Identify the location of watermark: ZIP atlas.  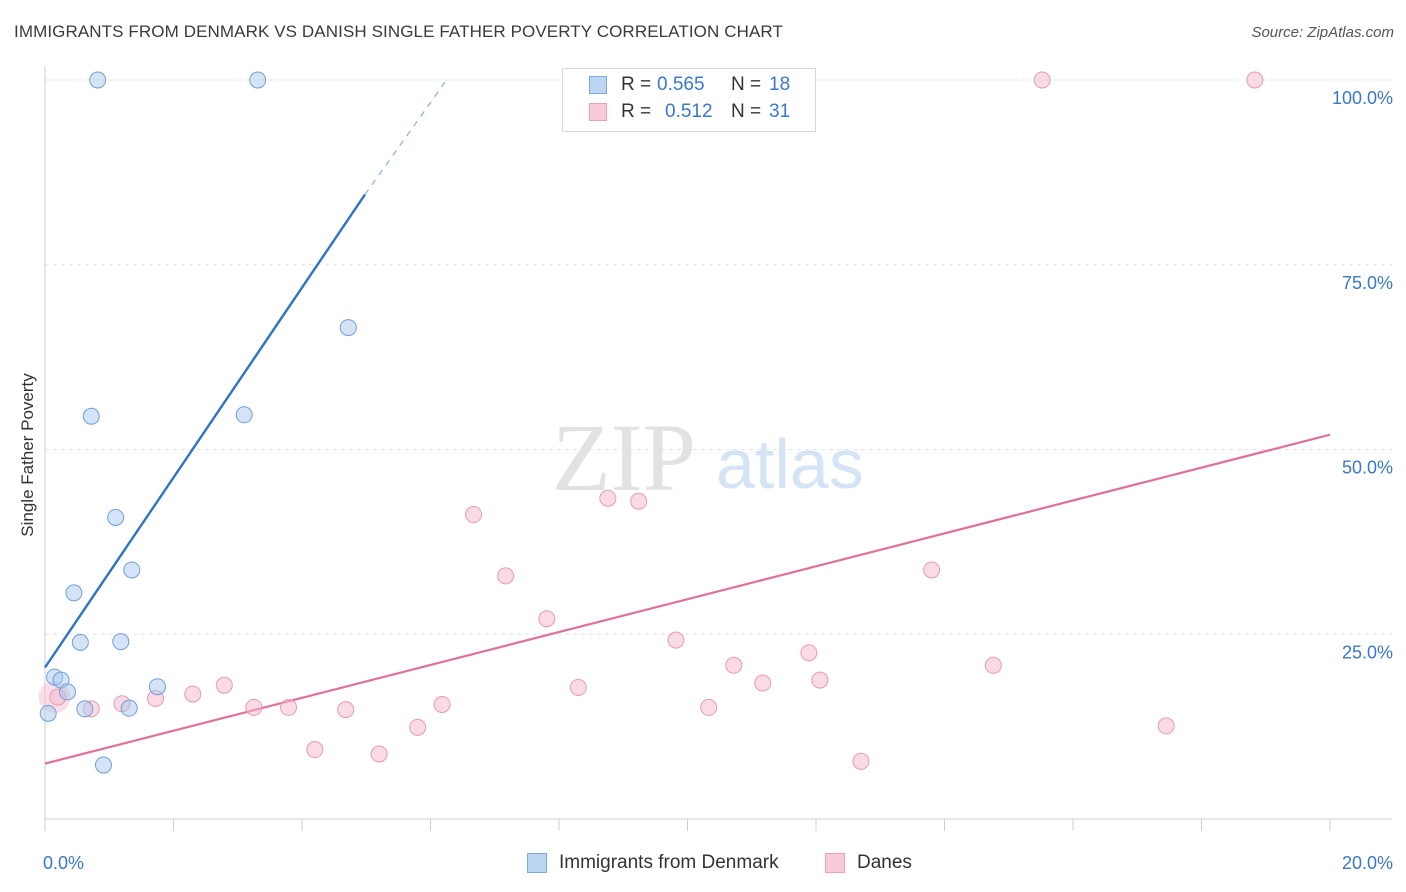
(708, 457).